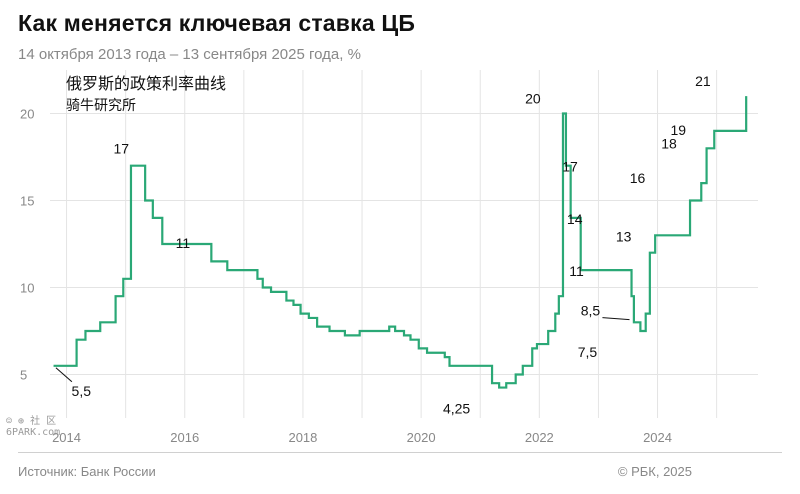 This screenshot has height=494, width=800. What do you see at coordinates (533, 99) in the screenshot?
I see `data-label: 20` at bounding box center [533, 99].